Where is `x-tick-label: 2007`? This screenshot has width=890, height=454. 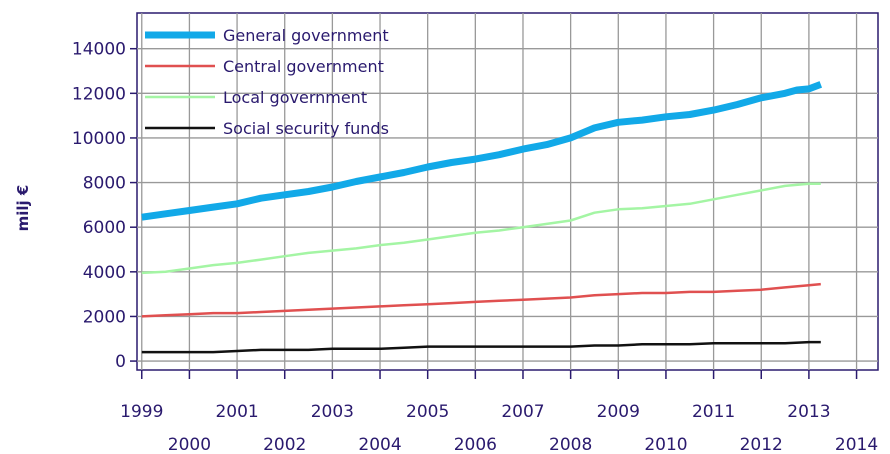 x-tick-label: 2007 is located at coordinates (522, 412).